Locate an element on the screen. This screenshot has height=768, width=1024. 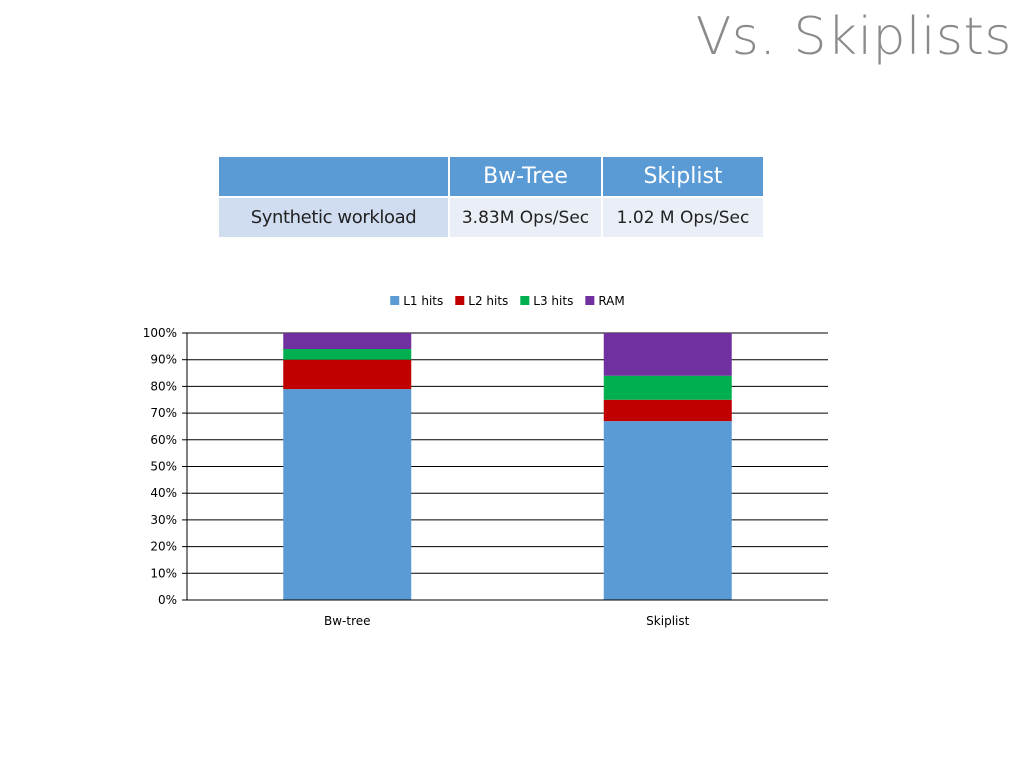
y-tick-label: 30% is located at coordinates (163, 520).